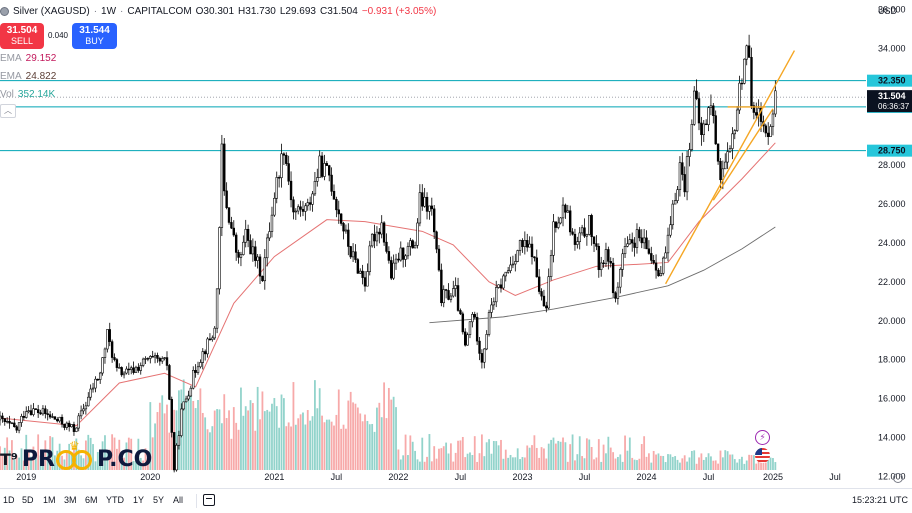 This screenshot has width=912, height=513. Describe the element at coordinates (892, 437) in the screenshot. I see `price-axis-tick-label: 14.000` at that location.